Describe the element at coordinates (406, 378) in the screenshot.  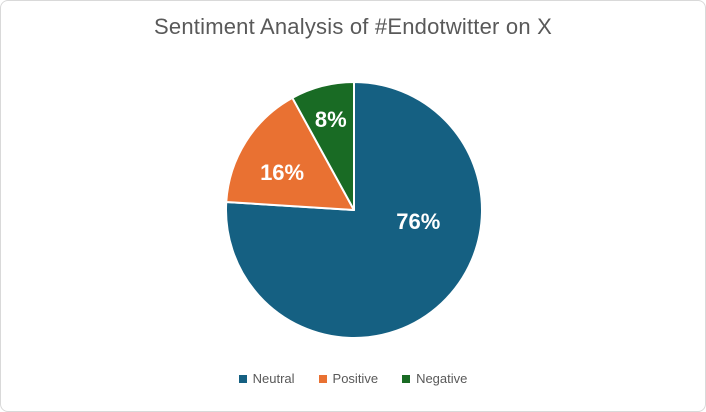
I see `legend-swatch-negative` at that location.